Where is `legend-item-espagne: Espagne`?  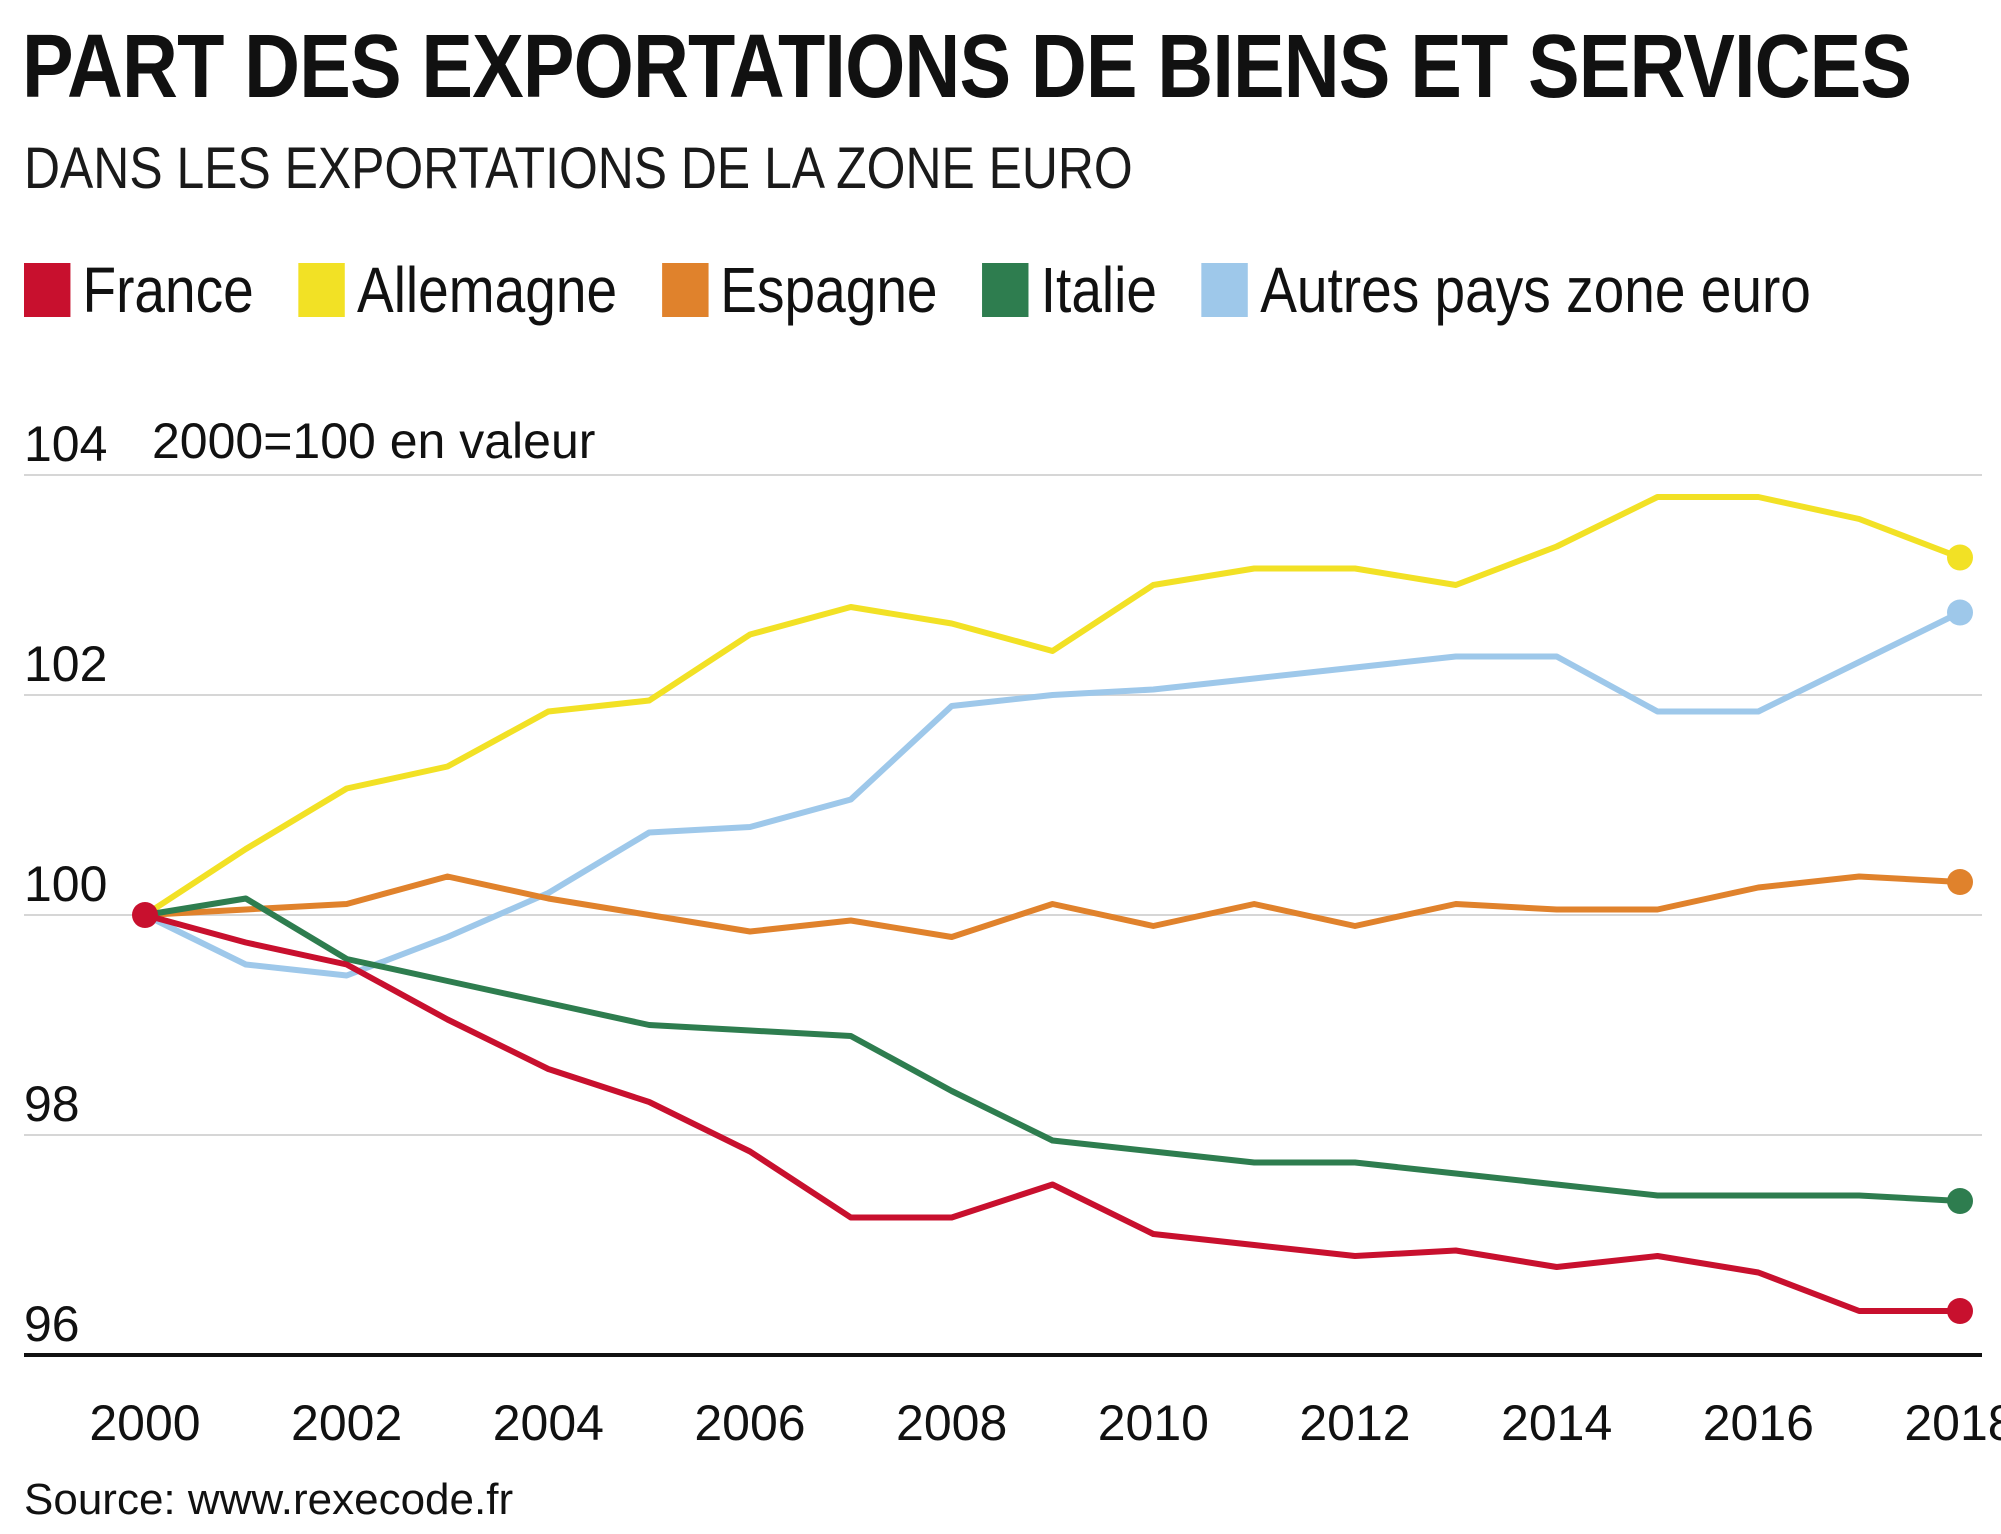
legend-item-espagne: Espagne is located at coordinates (799, 290).